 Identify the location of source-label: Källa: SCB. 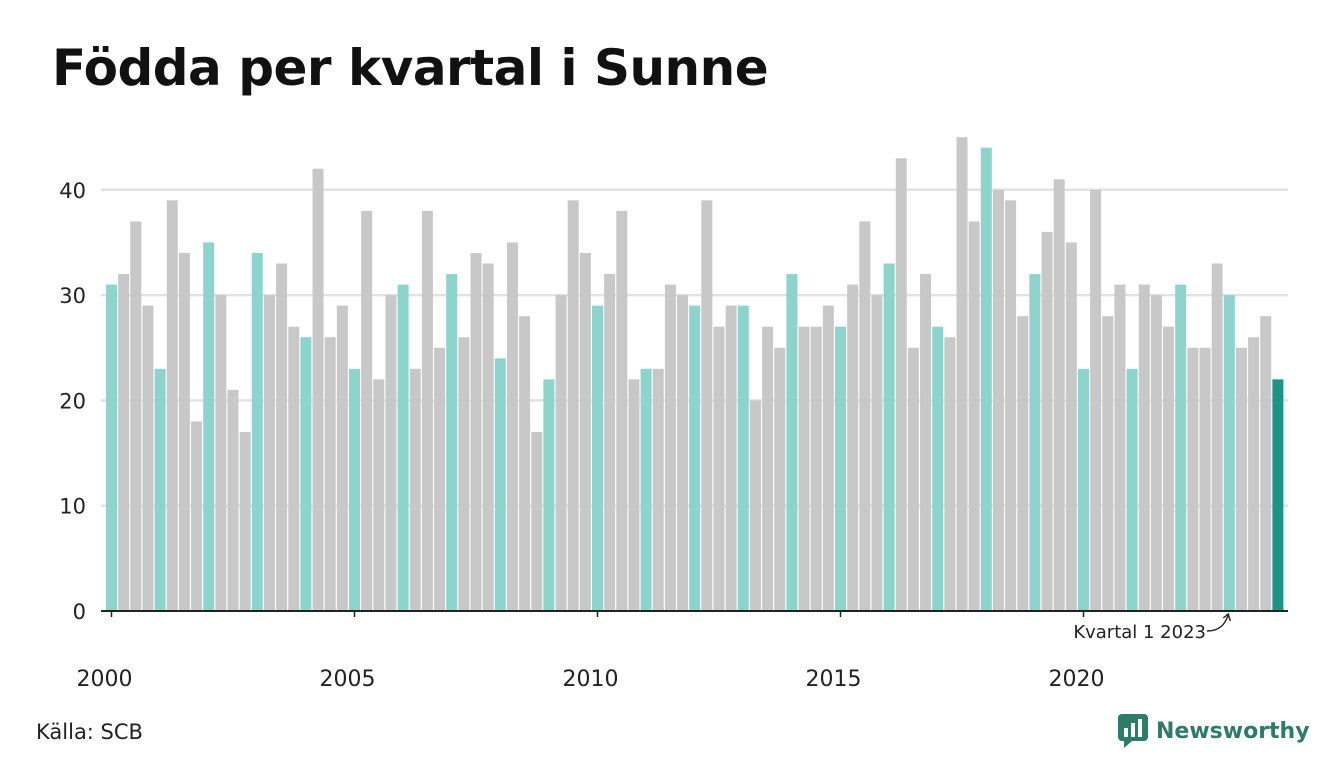
(89, 732).